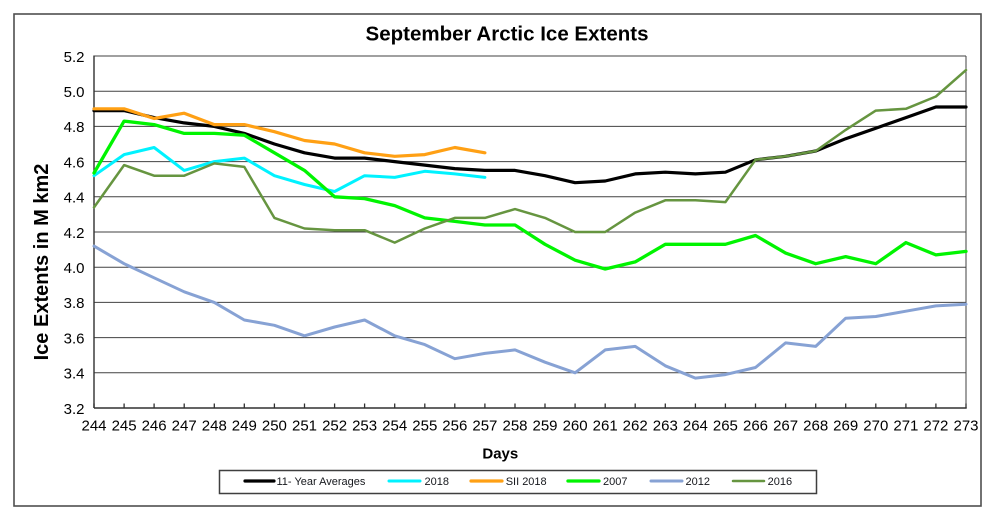 The width and height of the screenshot is (998, 529). What do you see at coordinates (615, 482) in the screenshot?
I see `svg-text: 2007` at bounding box center [615, 482].